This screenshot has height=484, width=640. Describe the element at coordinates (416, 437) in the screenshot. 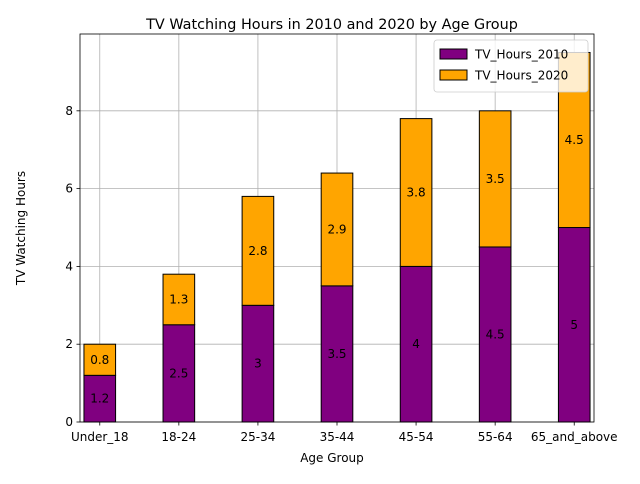

I see `x-tick-label: 45-54` at that location.